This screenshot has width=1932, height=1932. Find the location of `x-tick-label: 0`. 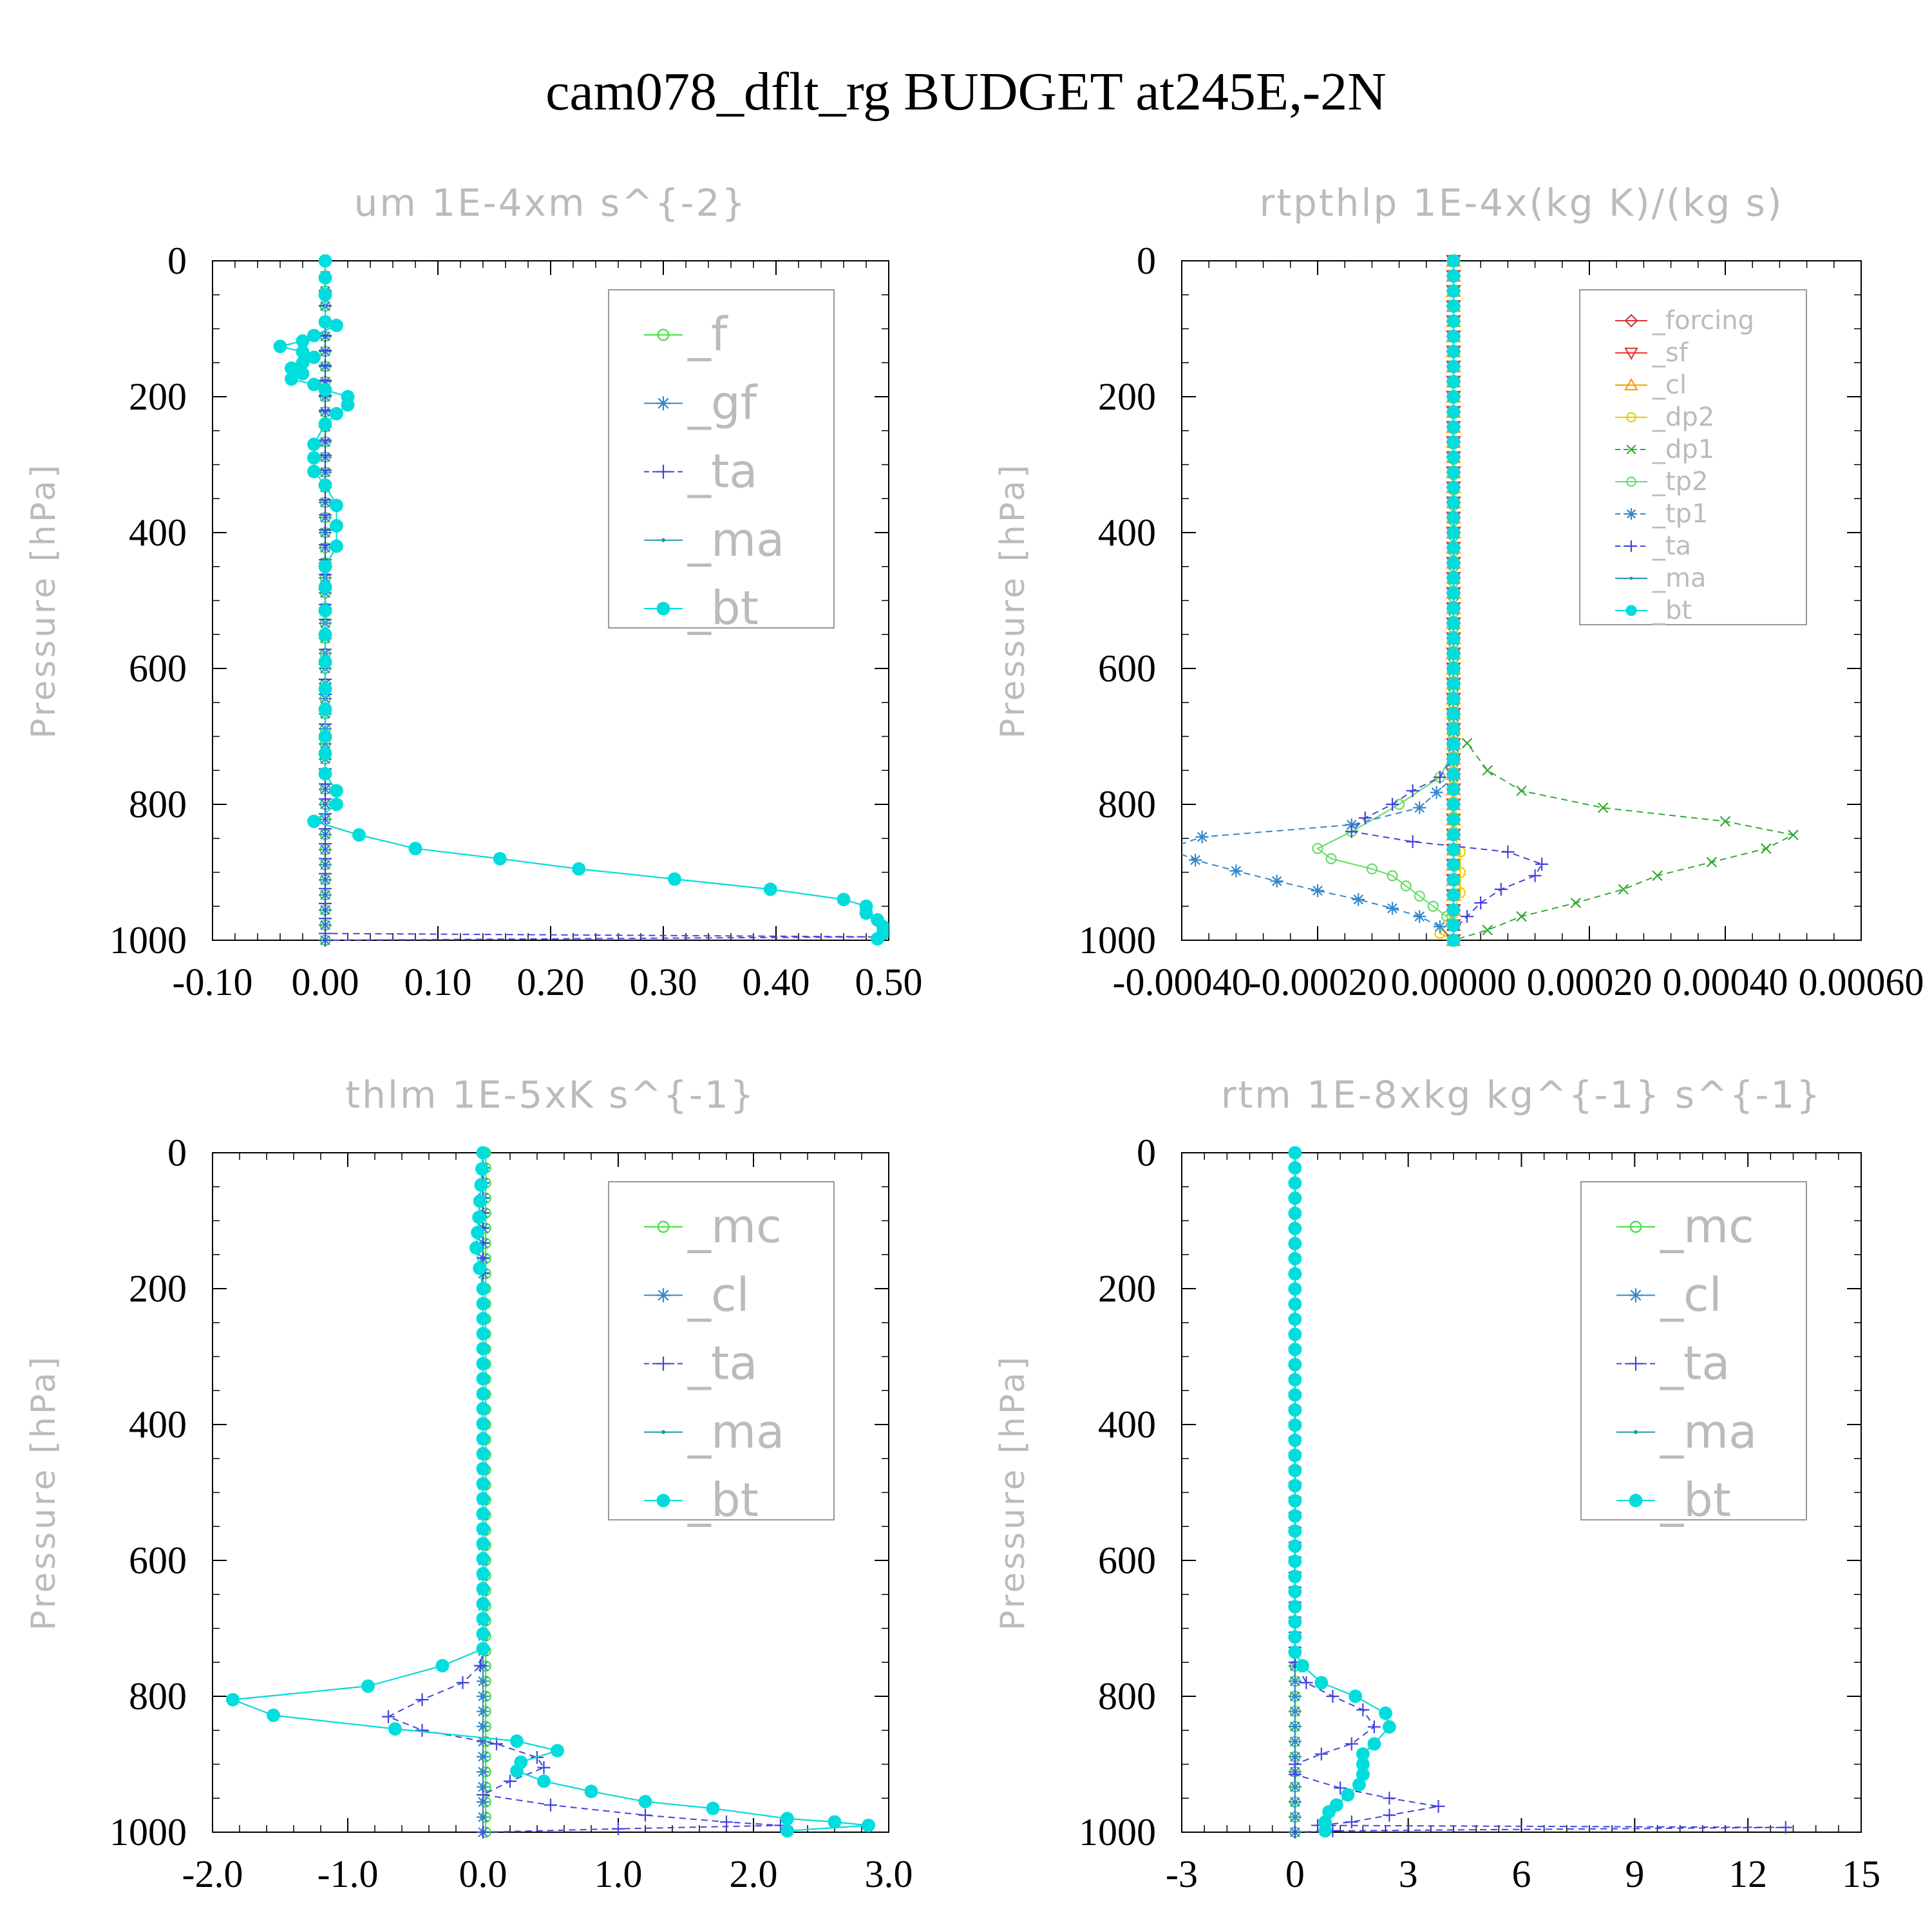

x-tick-label: 0 is located at coordinates (1295, 1874).